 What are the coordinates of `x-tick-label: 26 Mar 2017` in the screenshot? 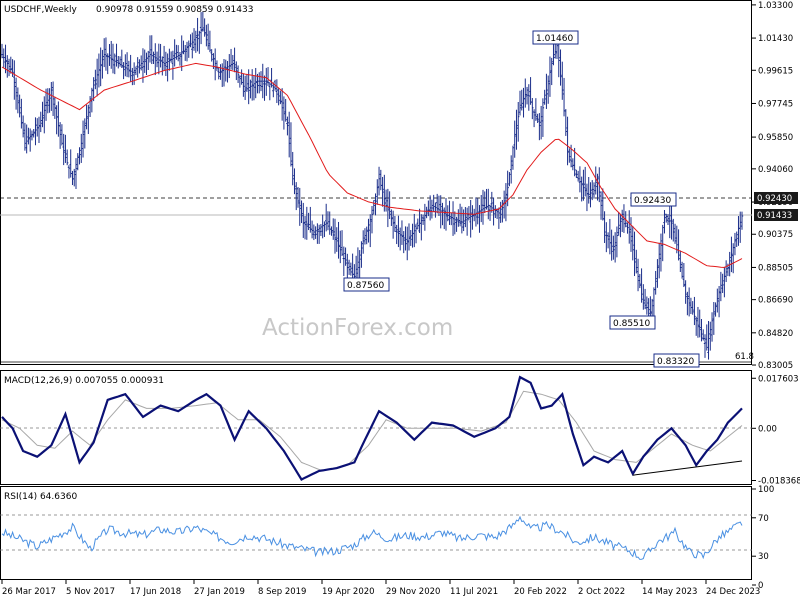 It's located at (29, 592).